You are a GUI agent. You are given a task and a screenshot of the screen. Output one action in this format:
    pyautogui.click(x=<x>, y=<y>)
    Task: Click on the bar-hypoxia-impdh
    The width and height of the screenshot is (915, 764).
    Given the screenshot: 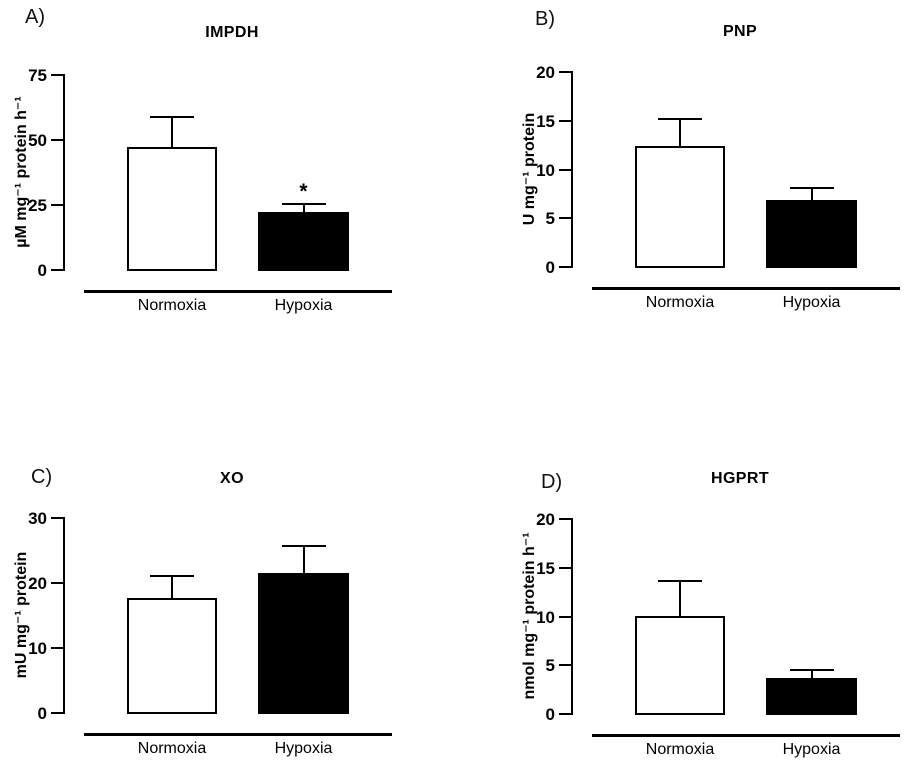 What is the action you would take?
    pyautogui.click(x=303, y=241)
    